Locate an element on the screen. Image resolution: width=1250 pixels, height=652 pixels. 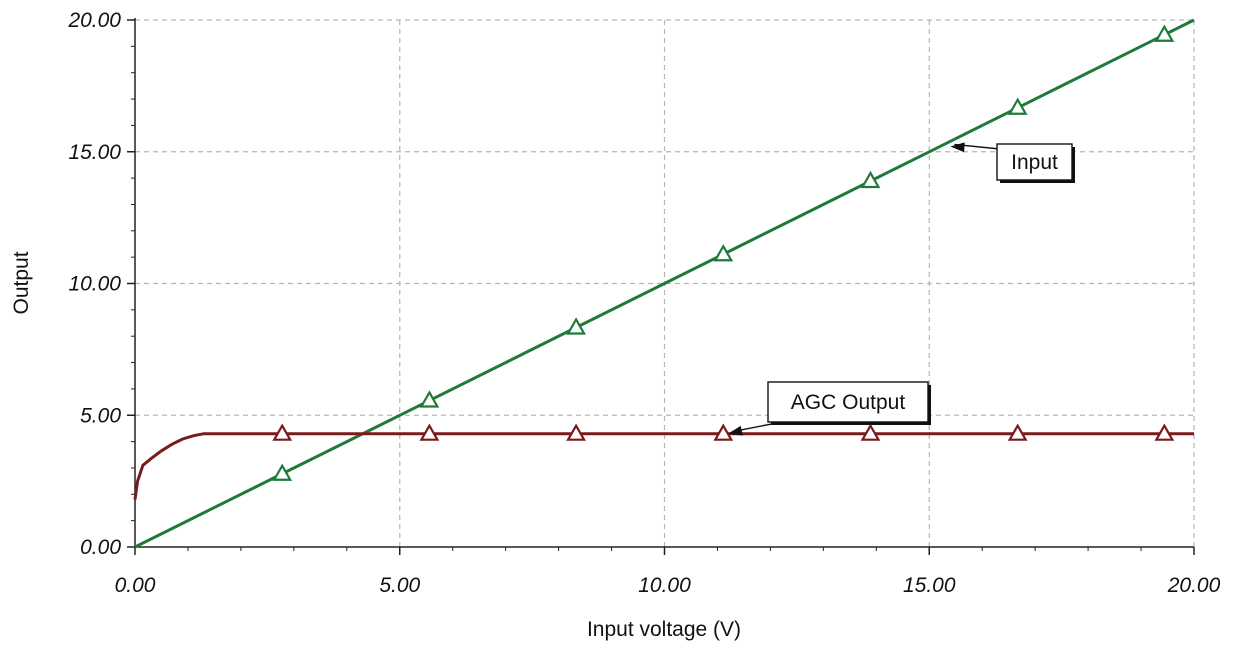
annotation-agc-output: AGC Output is located at coordinates (829, 408).